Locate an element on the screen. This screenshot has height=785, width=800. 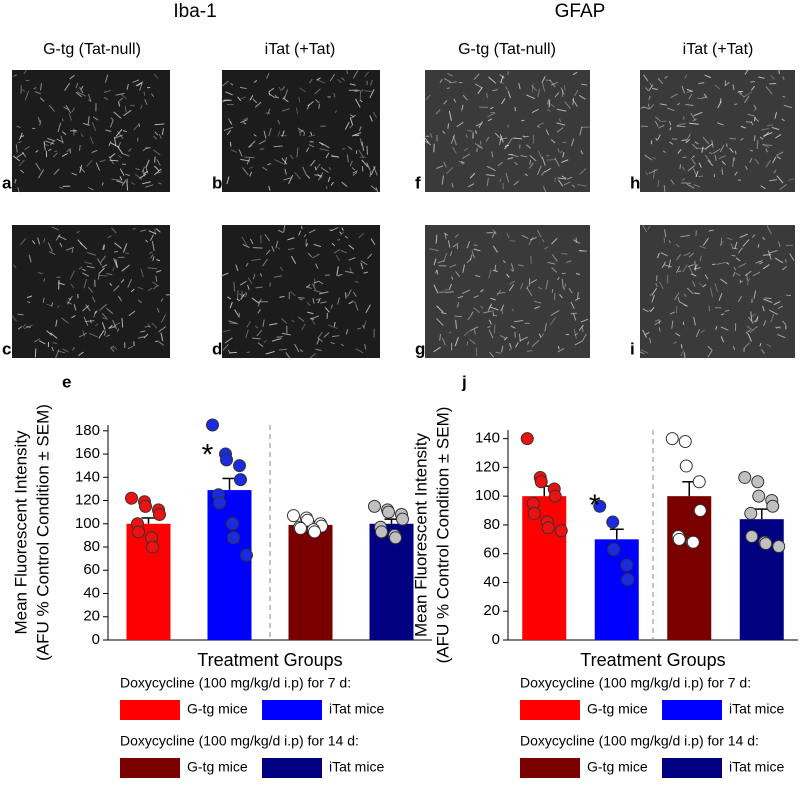
header: GFAP is located at coordinates (580, 11).